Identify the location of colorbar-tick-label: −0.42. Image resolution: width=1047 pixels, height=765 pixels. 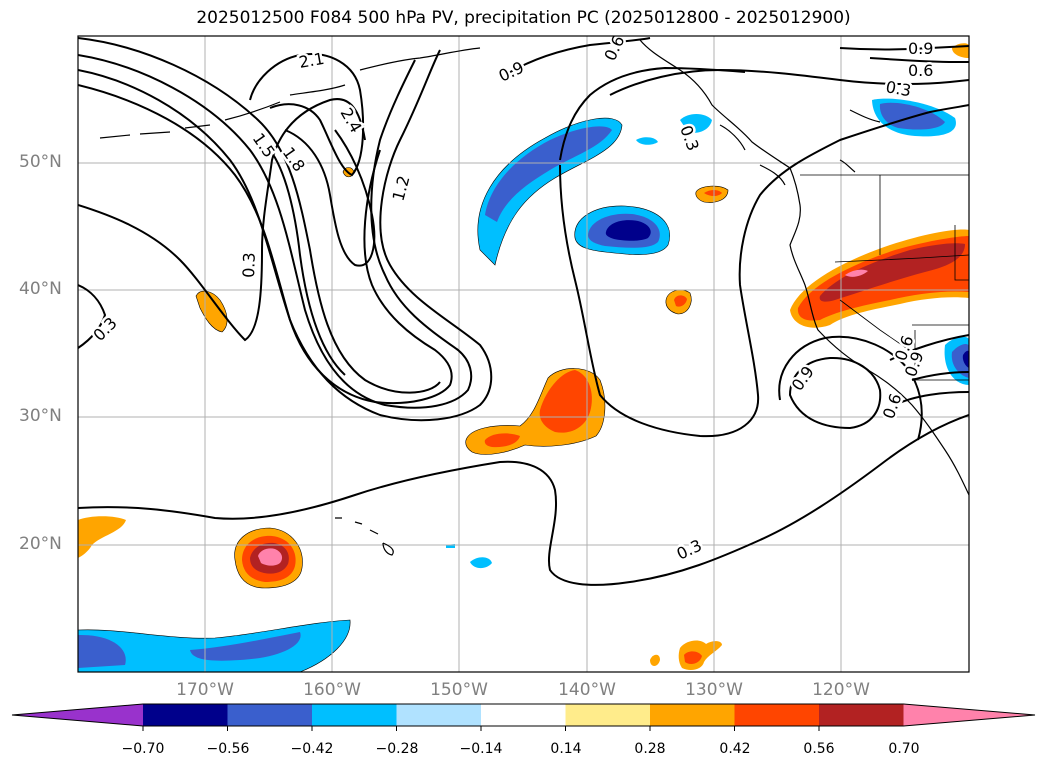
(312, 749).